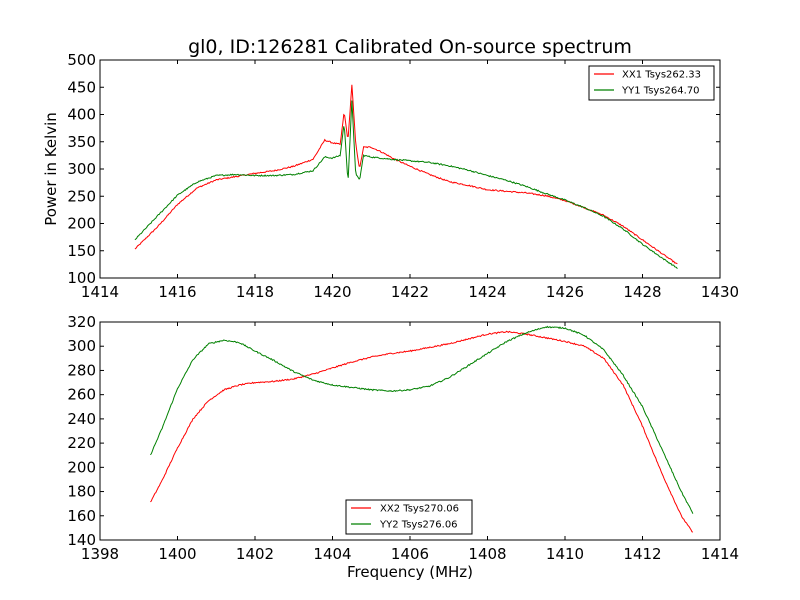 This screenshot has width=800, height=600. What do you see at coordinates (410, 554) in the screenshot?
I see `bottom-x-tick-label: 1406` at bounding box center [410, 554].